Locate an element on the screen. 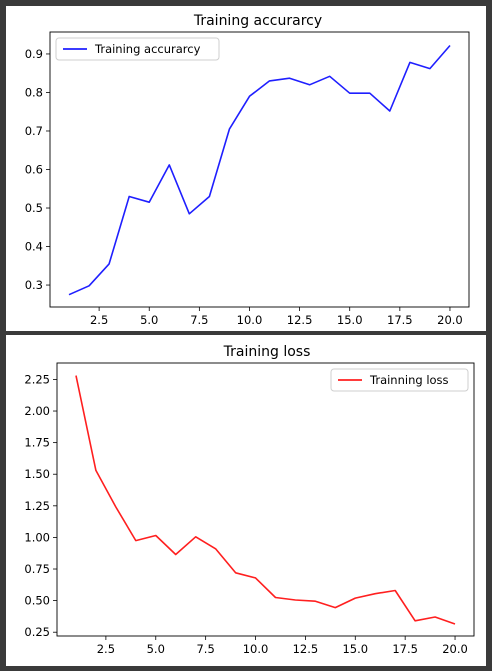 The image size is (492, 671). y-tick-label: 0.75 is located at coordinates (37, 569).